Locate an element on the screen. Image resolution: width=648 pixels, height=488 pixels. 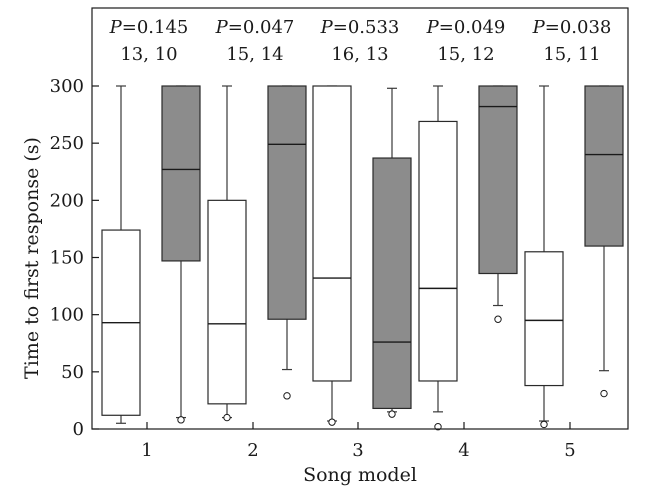
x-axis-label: Song model is located at coordinates (360, 475).